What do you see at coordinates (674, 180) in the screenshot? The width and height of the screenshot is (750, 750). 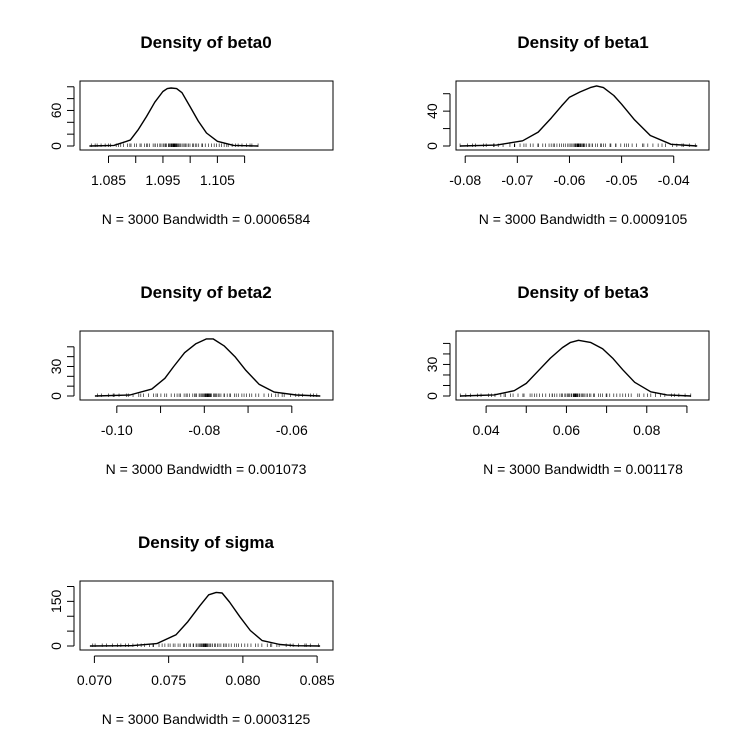 I see `x-tick-label: -0.04` at bounding box center [674, 180].